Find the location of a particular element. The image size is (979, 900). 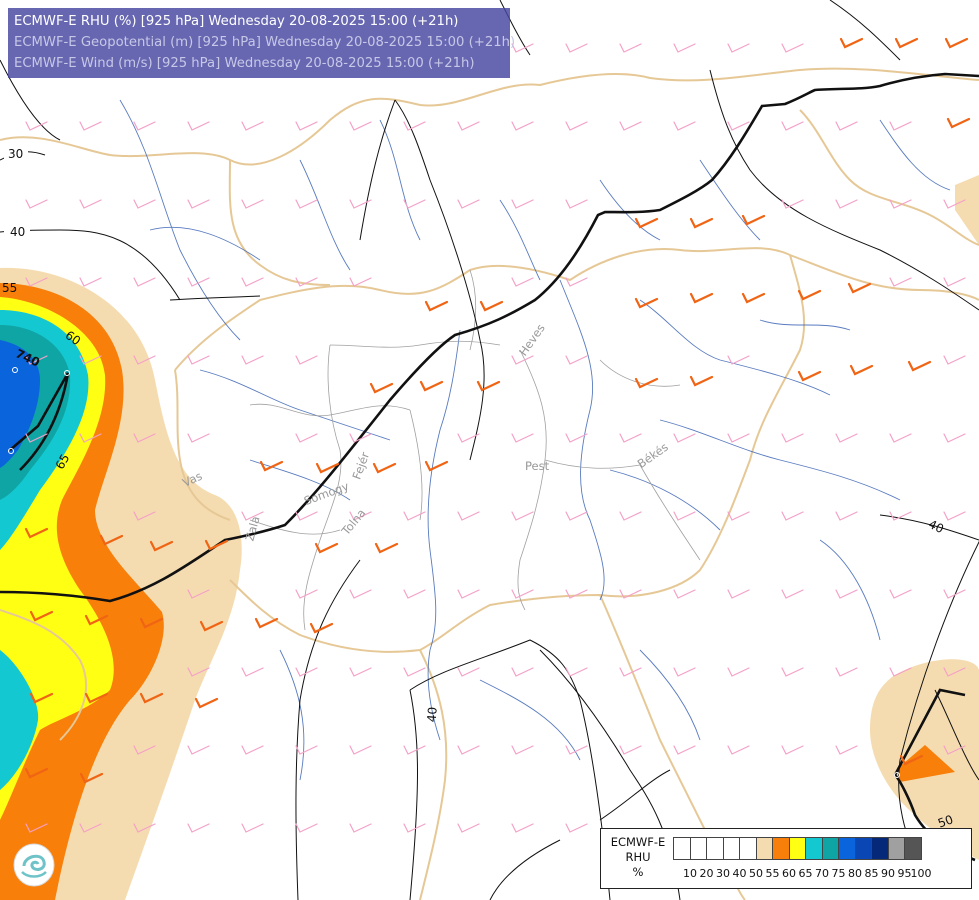

legend-tick-label: 65 is located at coordinates (805, 873).